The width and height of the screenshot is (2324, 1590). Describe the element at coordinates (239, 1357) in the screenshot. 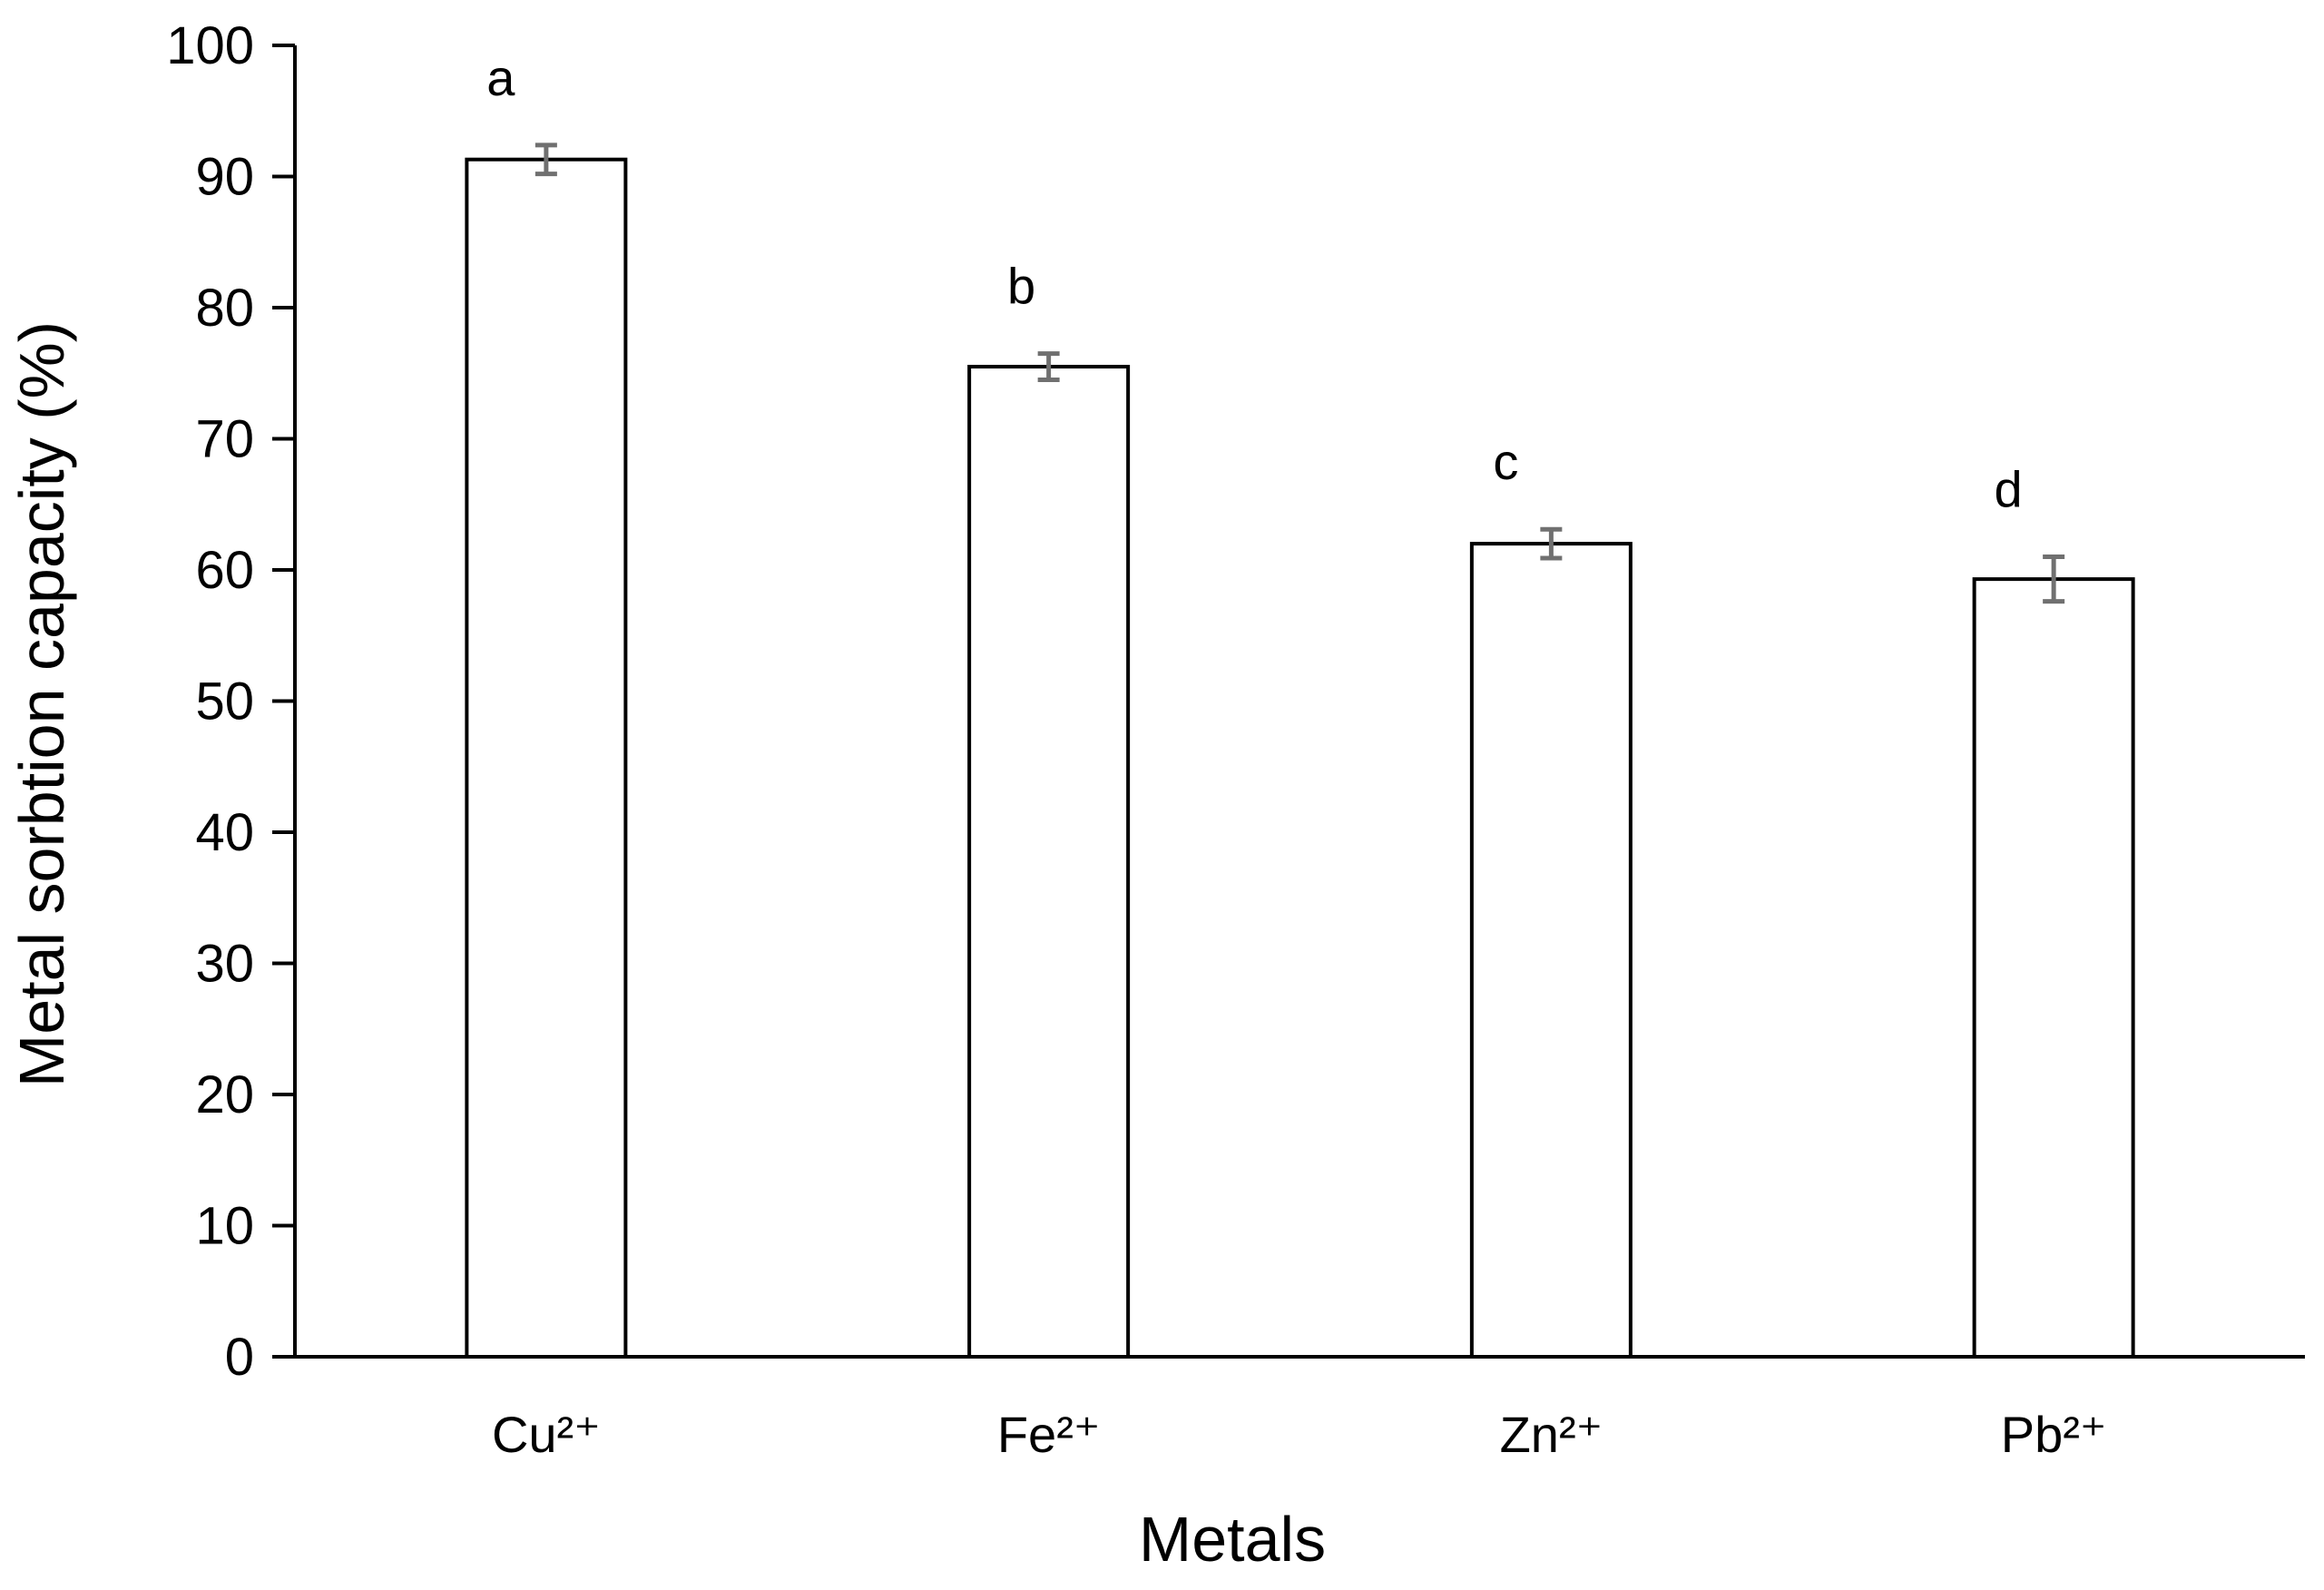

I see `y-tick-label: 0` at that location.